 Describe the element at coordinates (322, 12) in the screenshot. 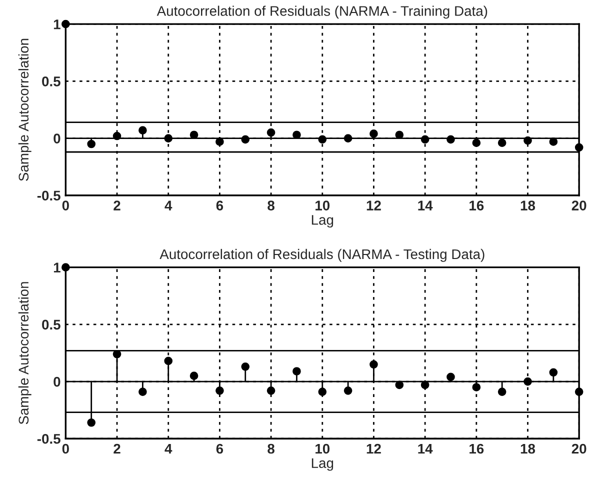

I see `chart-title: Autocorrelation of Residuals (NARMA - Training Data)` at that location.